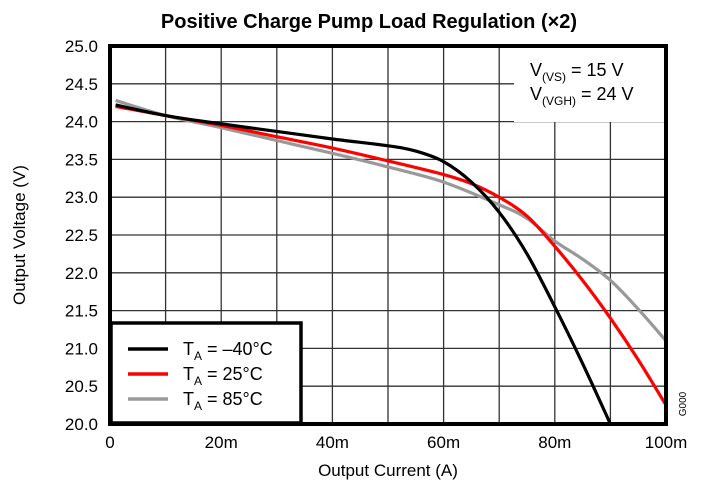 This screenshot has height=496, width=706. What do you see at coordinates (221, 442) in the screenshot?
I see `x-tick-label: 20m` at bounding box center [221, 442].